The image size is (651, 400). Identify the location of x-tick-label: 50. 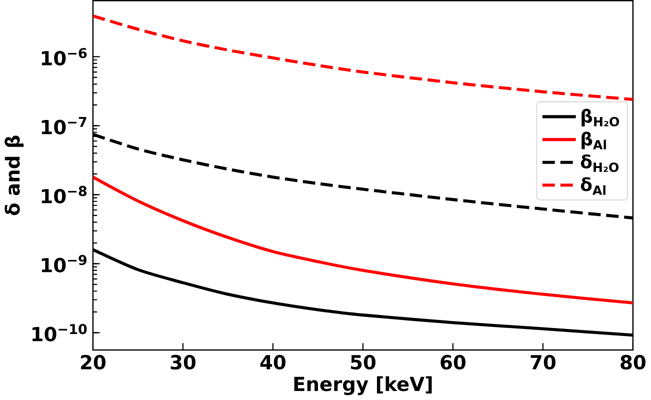
(363, 362).